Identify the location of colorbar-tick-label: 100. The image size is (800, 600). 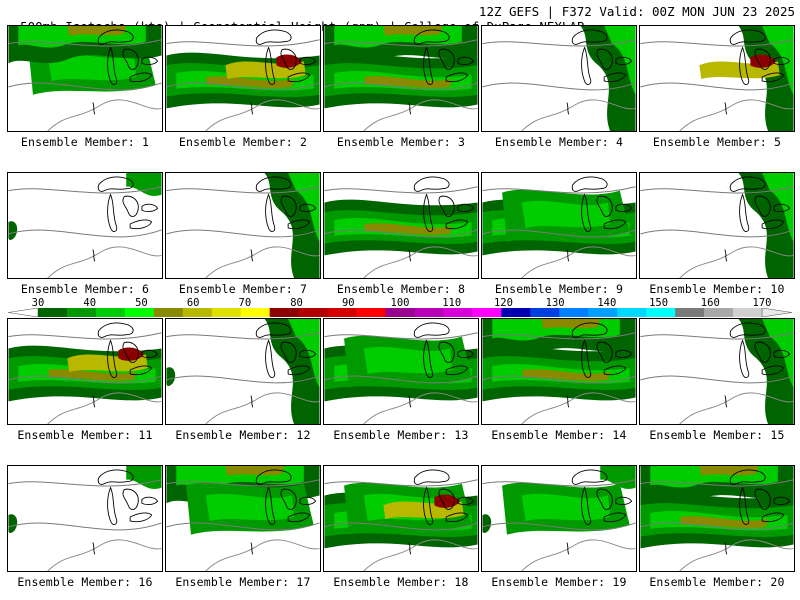
(400, 303).